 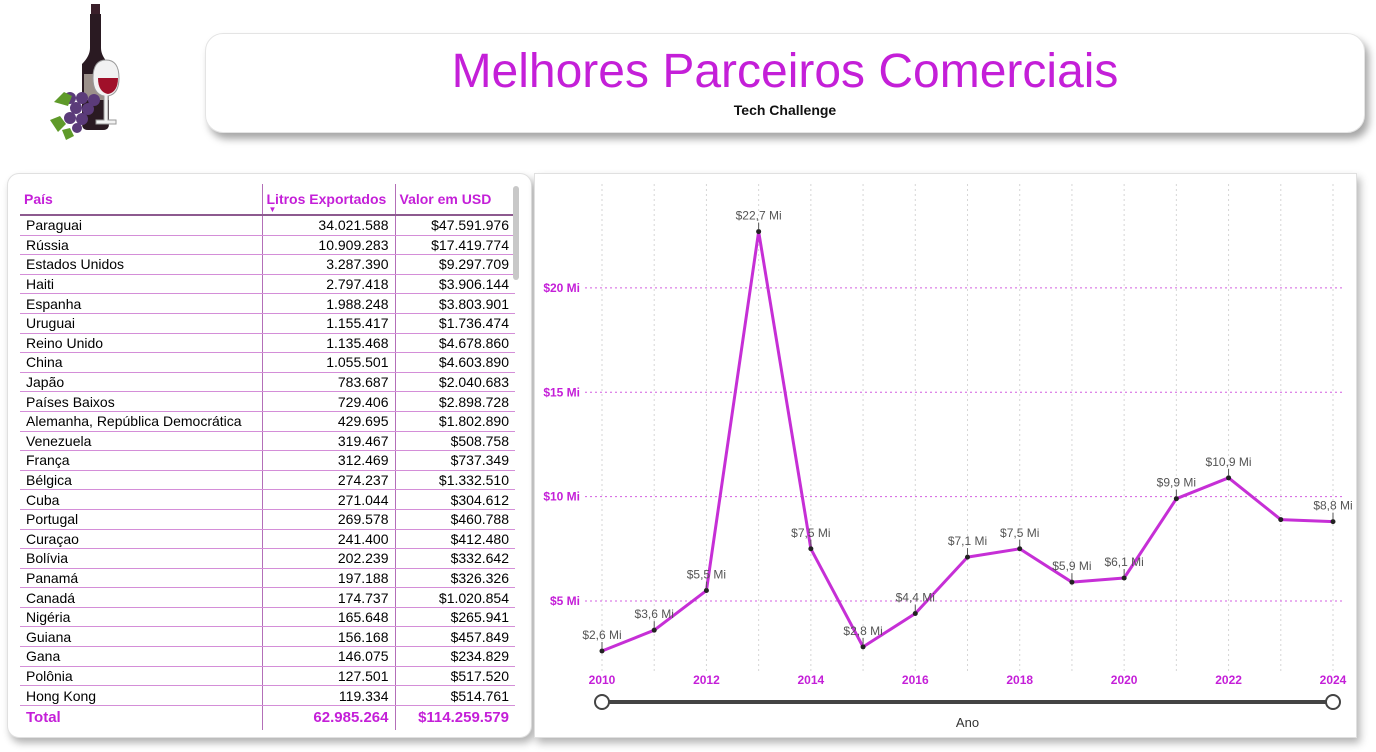 What do you see at coordinates (267, 539) in the screenshot?
I see `table-row: Curaçao 241.400 $412.480` at bounding box center [267, 539].